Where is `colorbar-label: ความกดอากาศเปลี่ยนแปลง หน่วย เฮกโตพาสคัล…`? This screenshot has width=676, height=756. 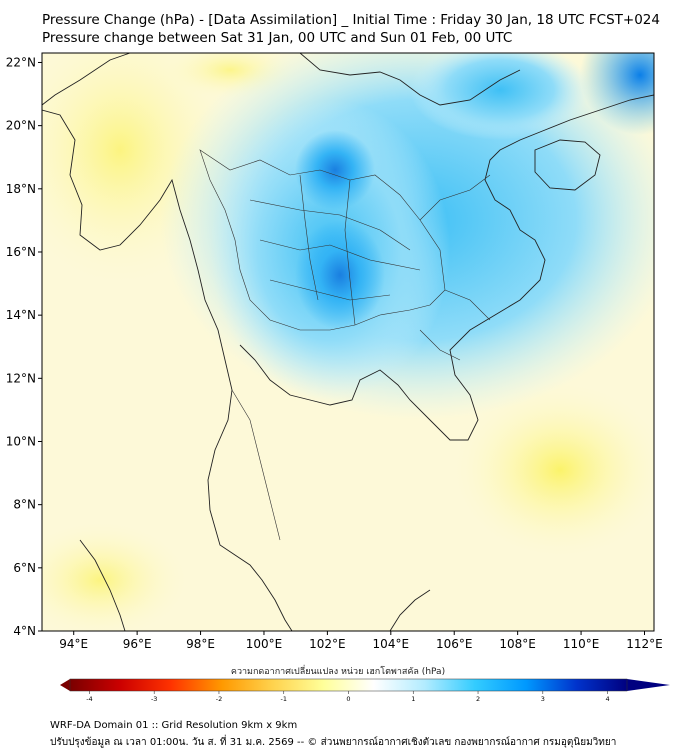
colorbar-label: ความกดอากาศเปลี่ยนแปลง หน่วย เฮกโตพาสคัล… is located at coordinates (338, 672).